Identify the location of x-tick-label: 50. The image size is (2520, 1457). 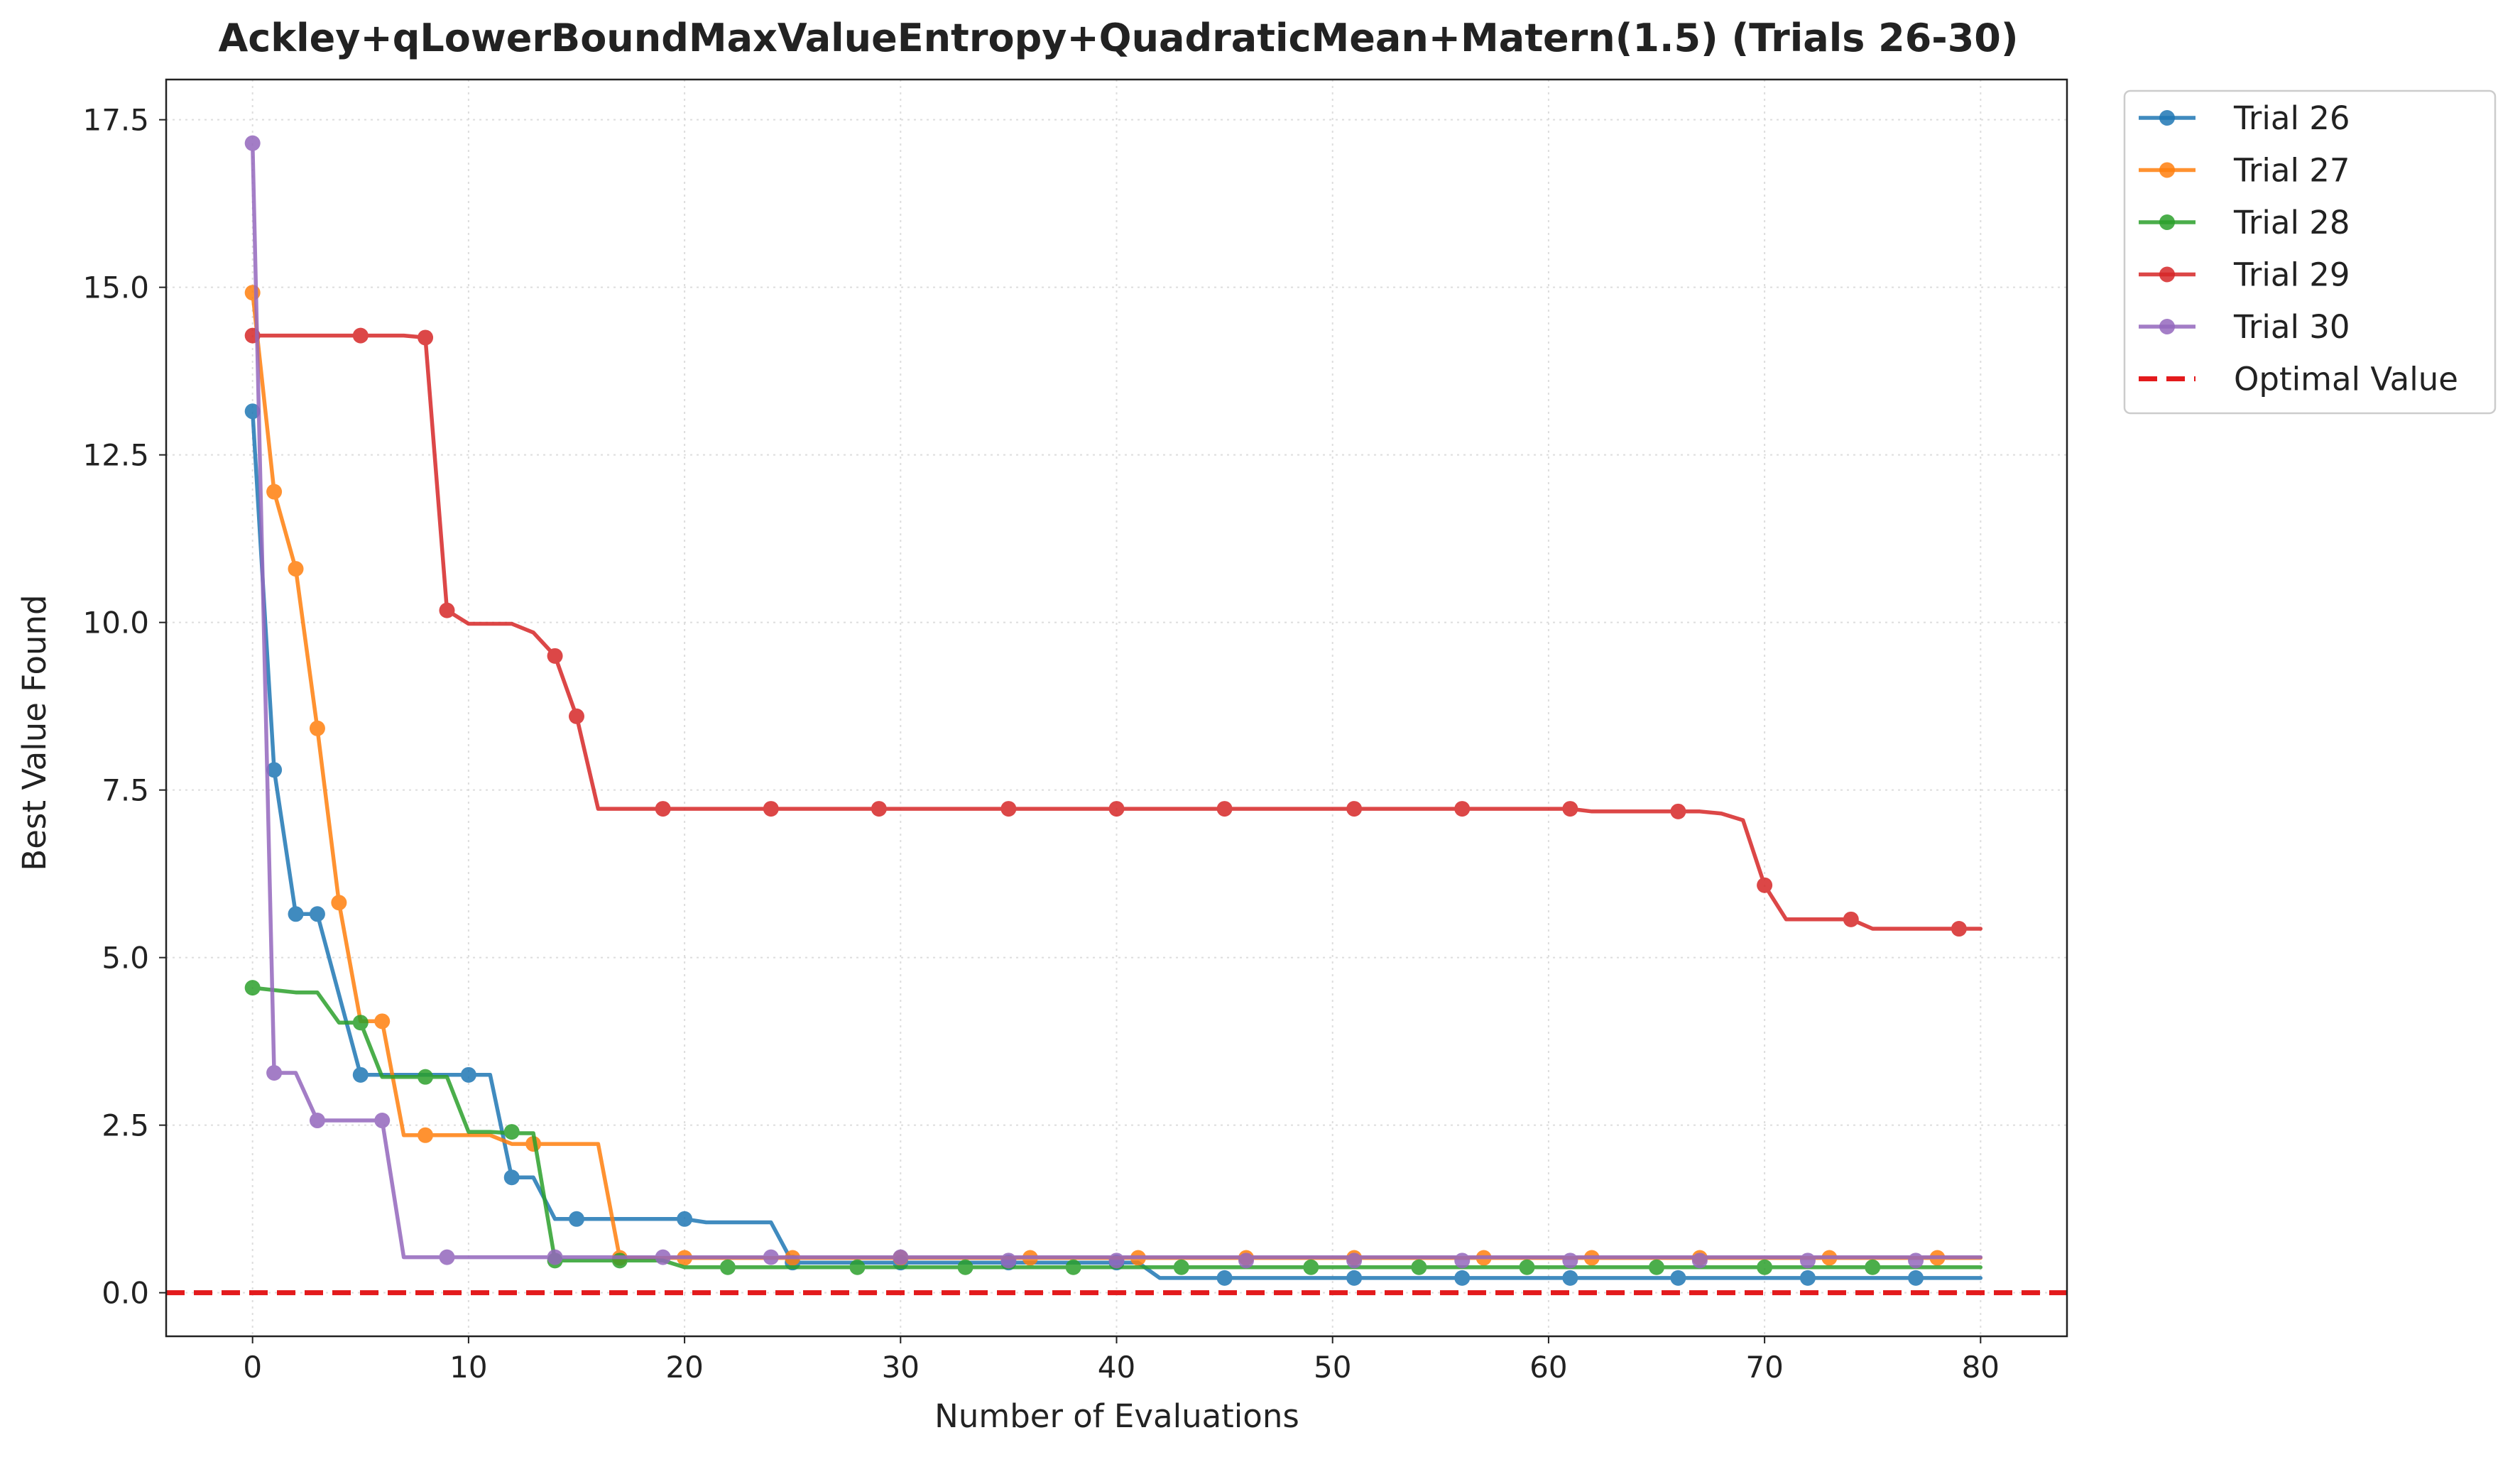
(1332, 1367).